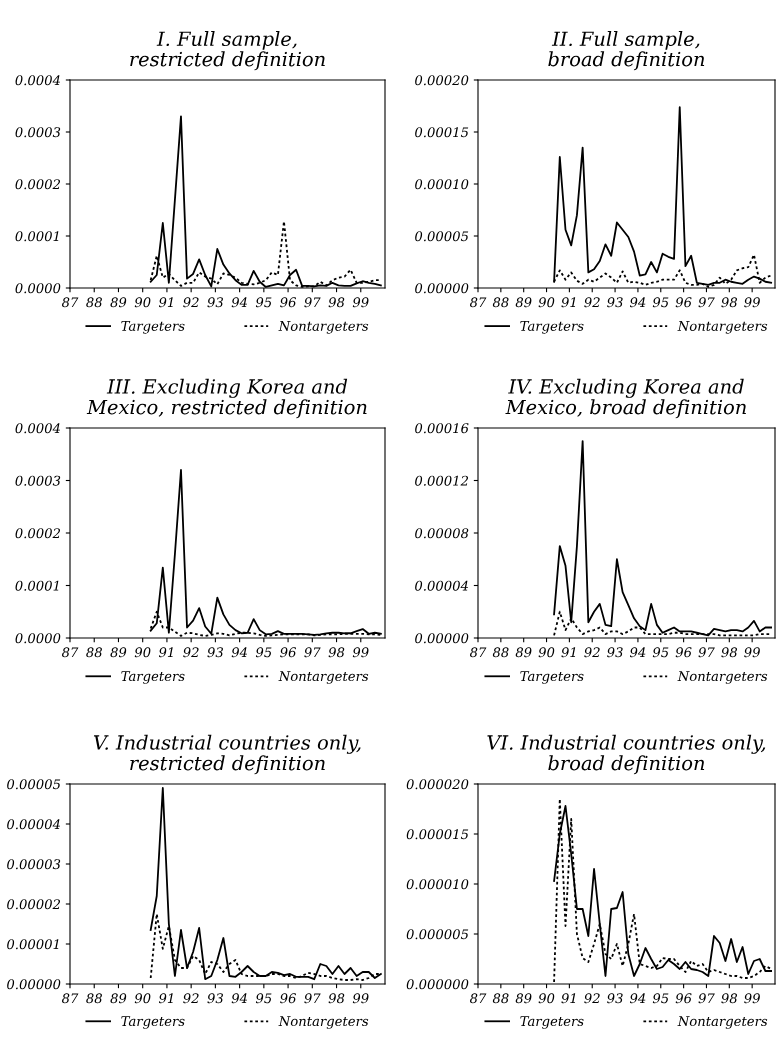 This screenshot has width=782, height=1050. Describe the element at coordinates (625, 398) in the screenshot. I see `chart-title: IV. Excluding Korea and Mexico, broad definition` at that location.